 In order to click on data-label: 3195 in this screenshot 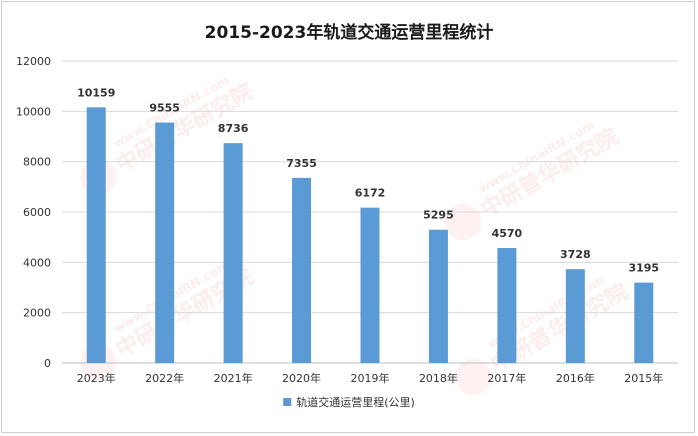, I will do `click(643, 268)`.